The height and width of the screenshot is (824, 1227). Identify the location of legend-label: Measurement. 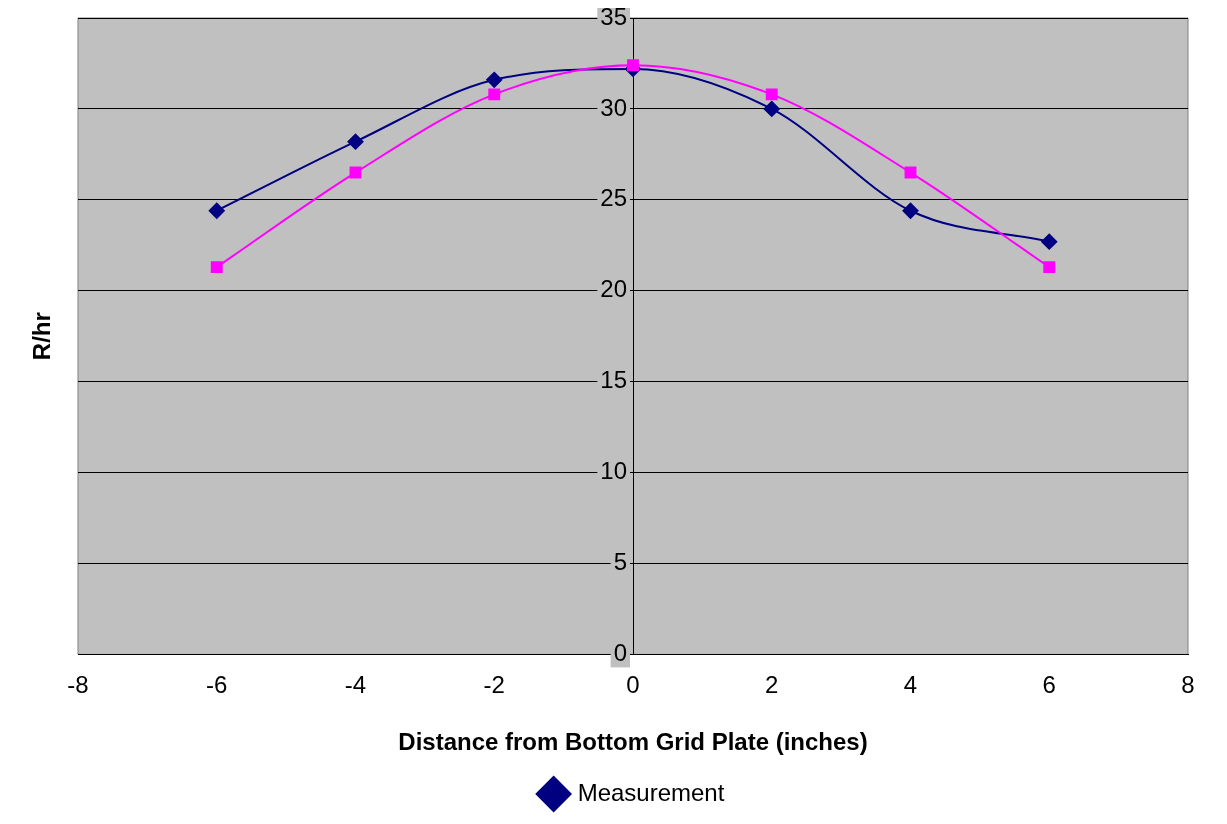
(651, 792).